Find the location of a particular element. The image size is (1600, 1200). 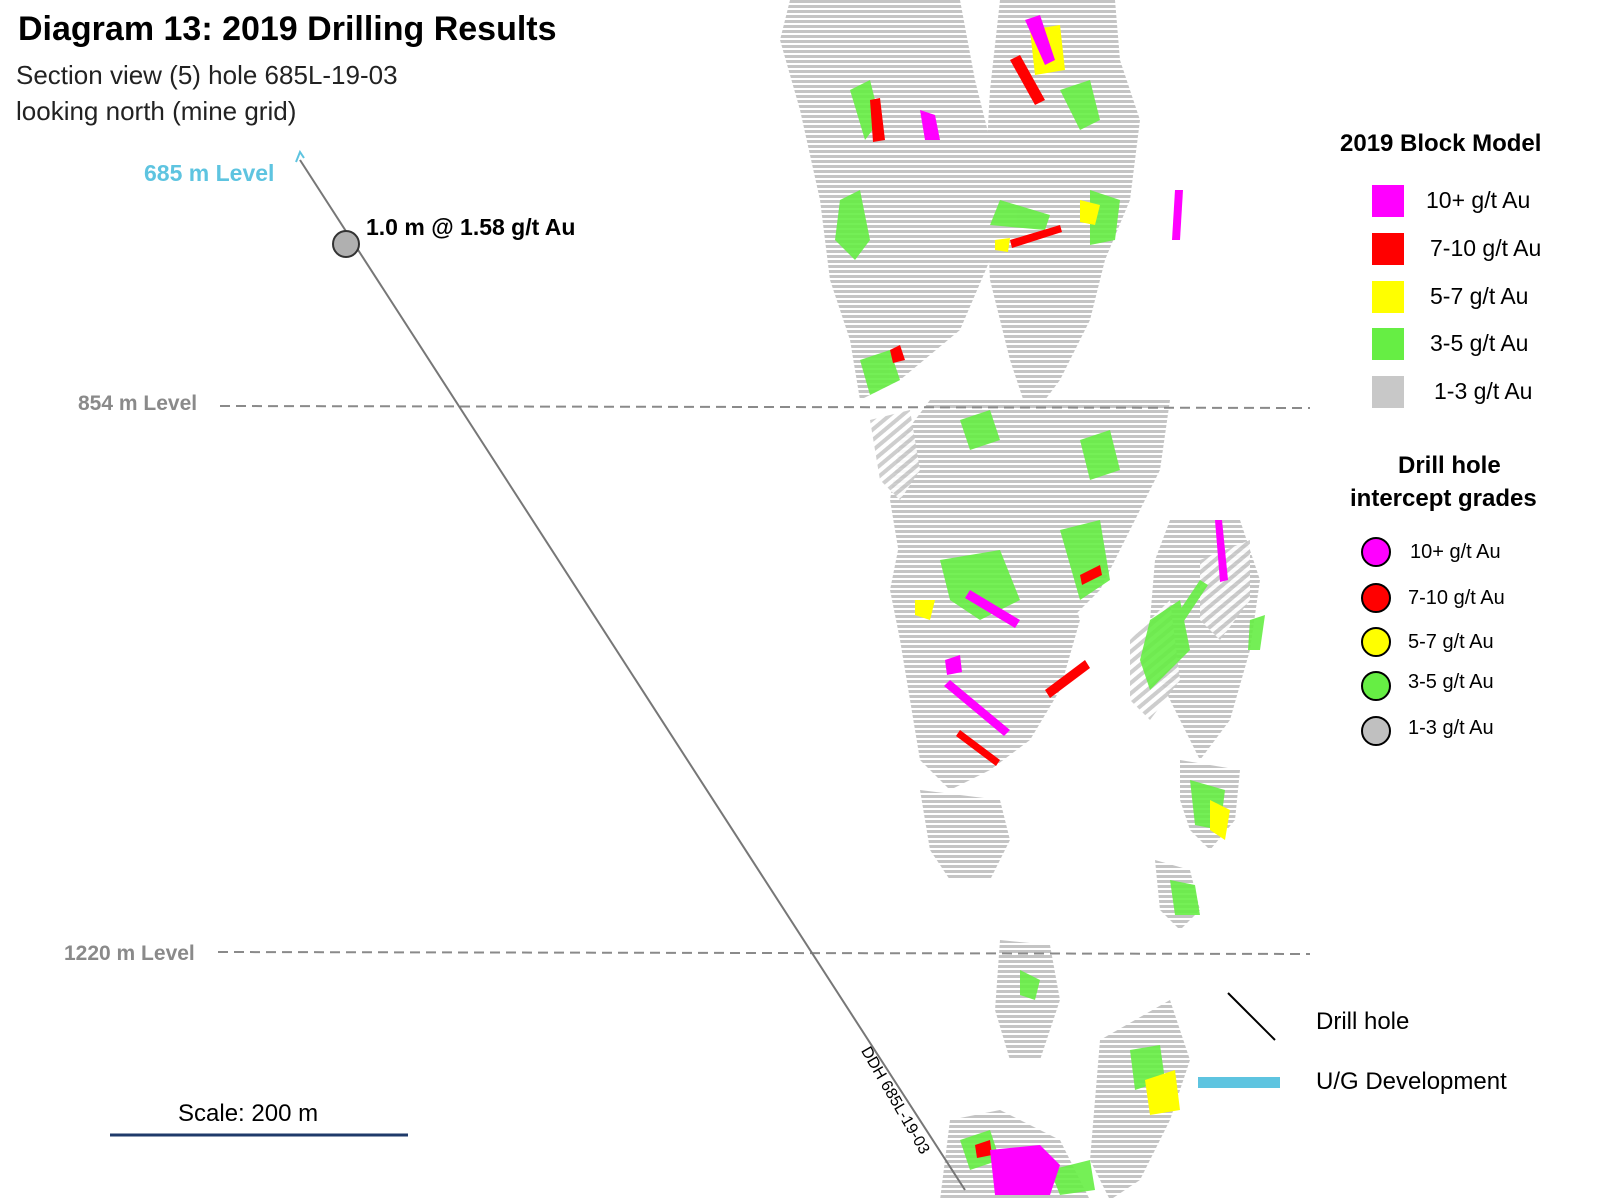

level-label-685: 685 m Level is located at coordinates (209, 173).